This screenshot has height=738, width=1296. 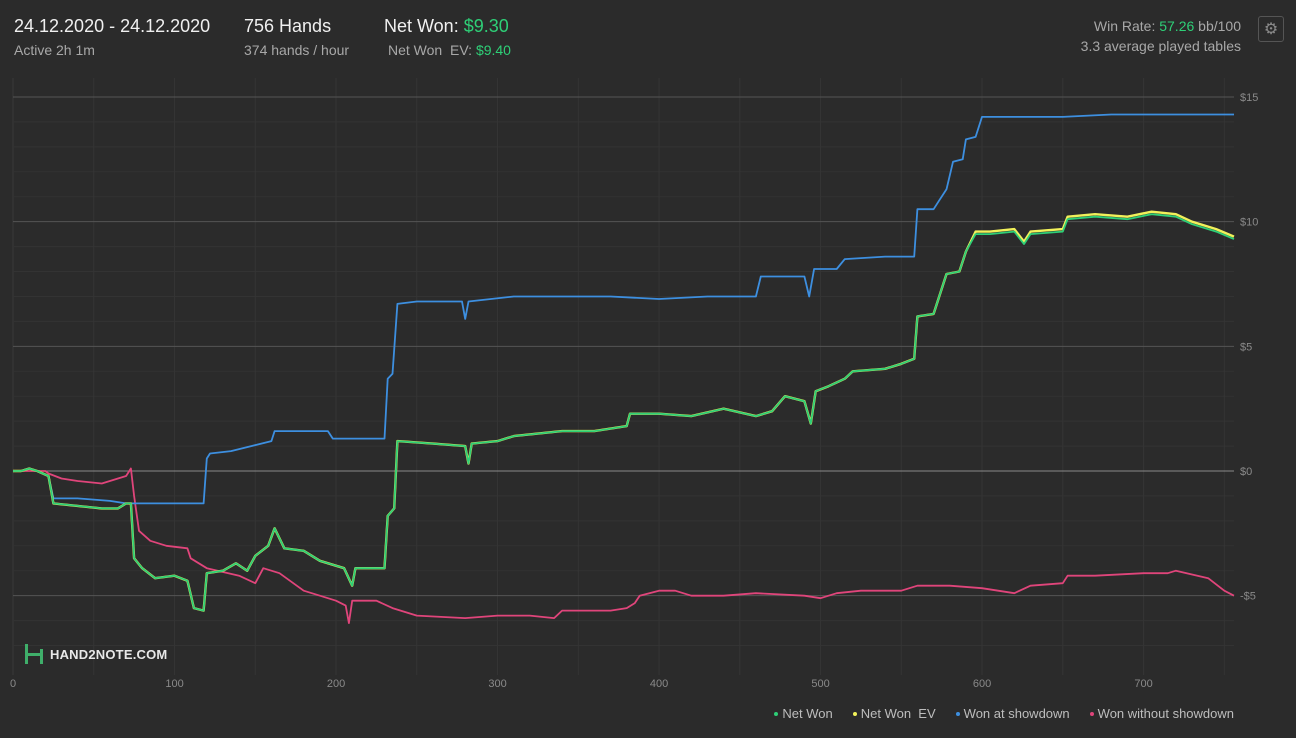 I want to click on legend-label: Net Won, so click(x=807, y=713).